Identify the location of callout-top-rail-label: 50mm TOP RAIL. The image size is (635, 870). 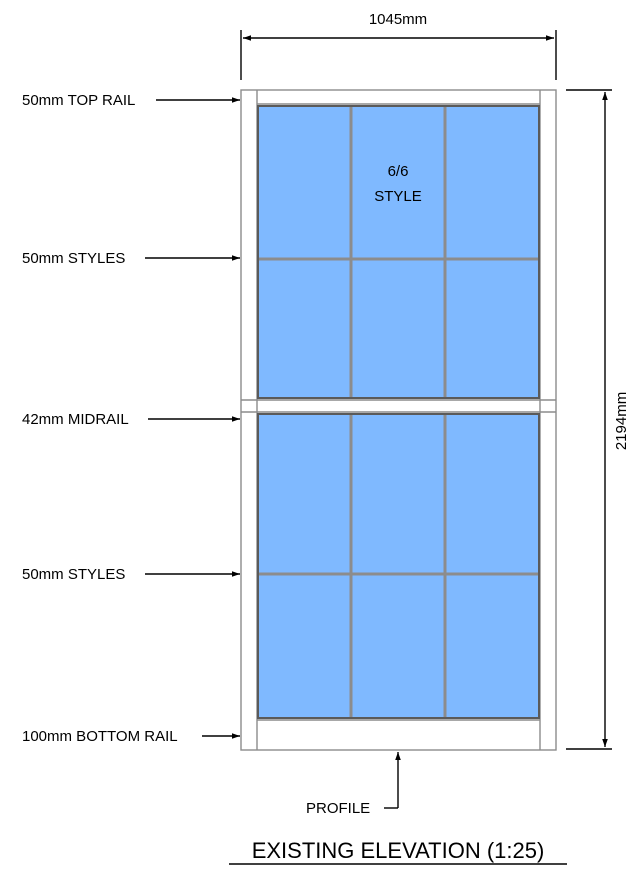
(78, 100).